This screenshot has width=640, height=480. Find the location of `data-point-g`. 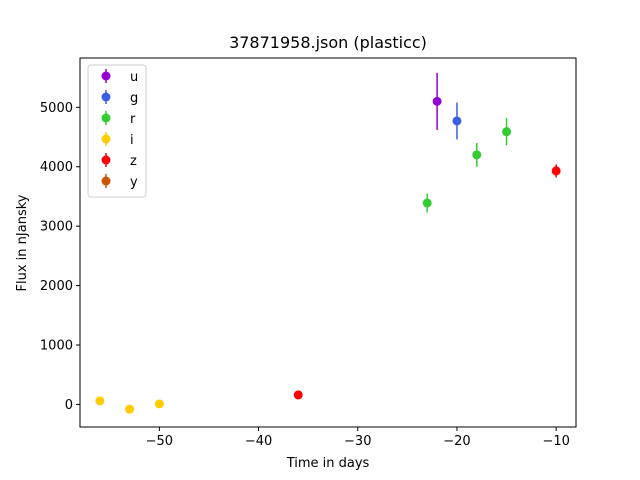

data-point-g is located at coordinates (457, 121).